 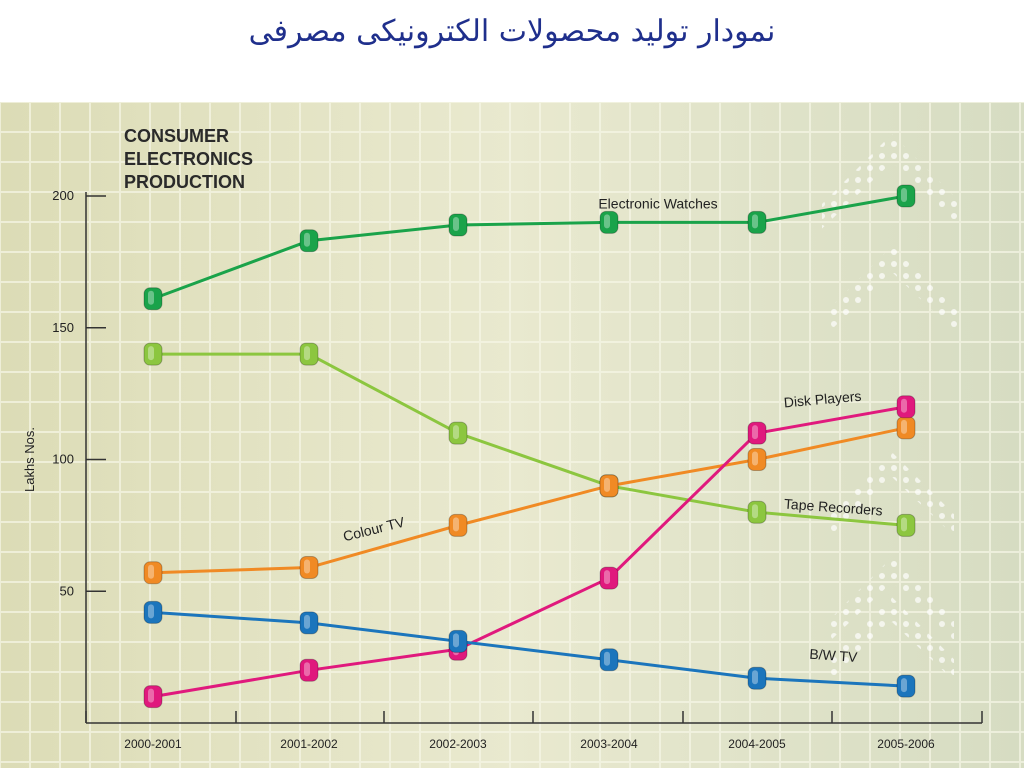 I want to click on series-label-b-w-tv: B/W TV, so click(x=834, y=655).